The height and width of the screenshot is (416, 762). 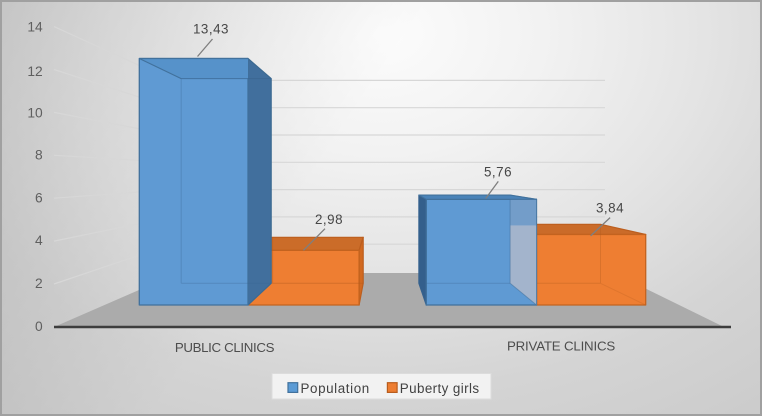 What do you see at coordinates (335, 388) in the screenshot?
I see `svg-text: Population` at bounding box center [335, 388].